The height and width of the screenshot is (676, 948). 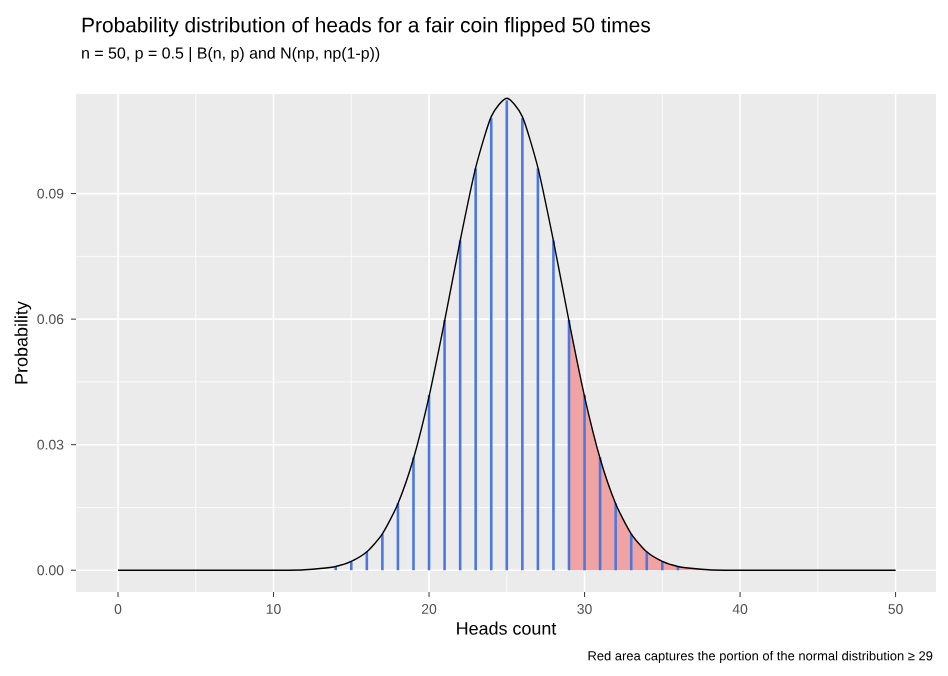 I want to click on chart-title: Probability distribution of heads for a fair coin flipped 50 times, so click(x=366, y=27).